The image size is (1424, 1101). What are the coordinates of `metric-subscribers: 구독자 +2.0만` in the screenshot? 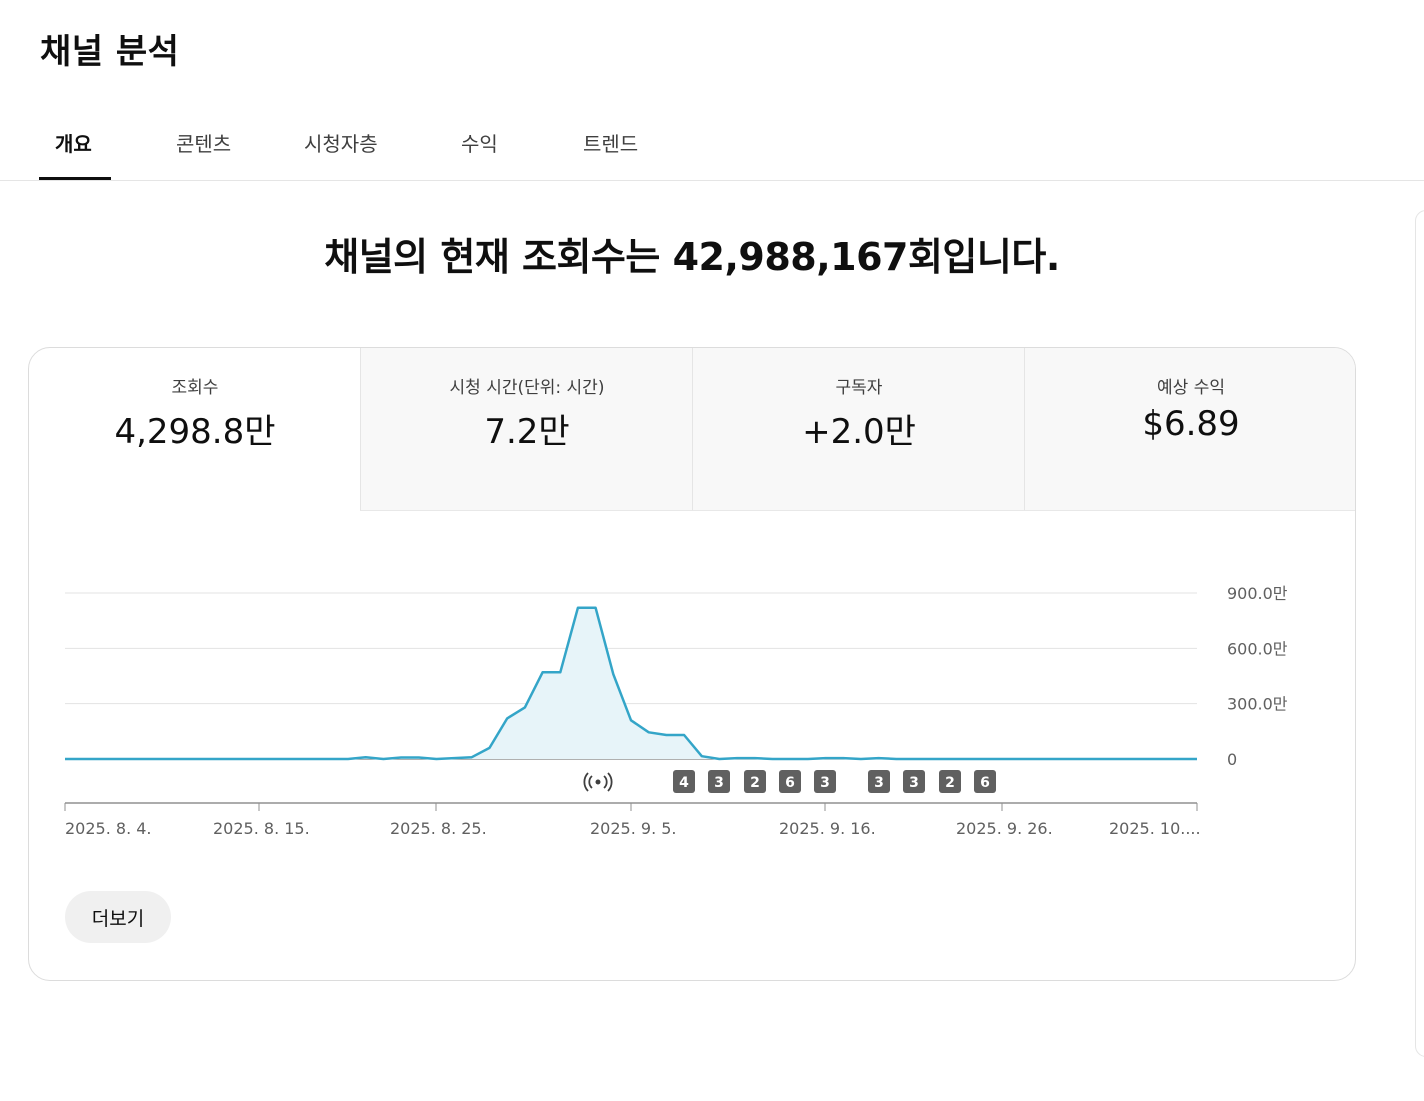 It's located at (858, 429).